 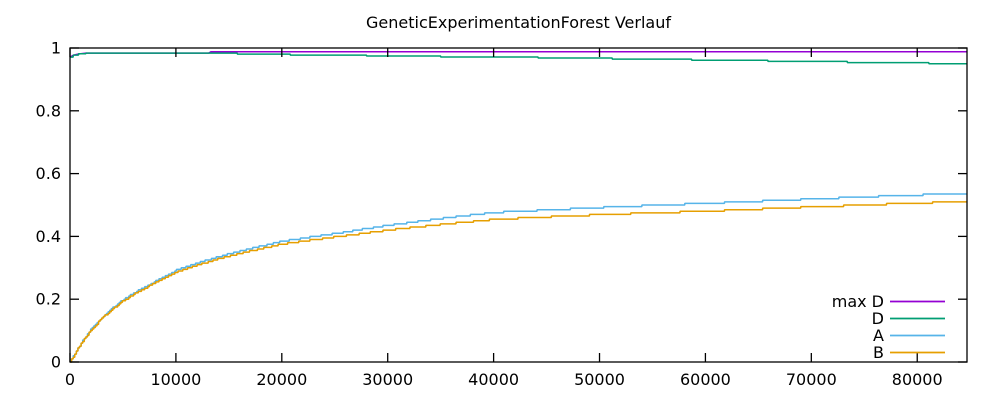 I want to click on x-tick-label: 0, so click(x=70, y=379).